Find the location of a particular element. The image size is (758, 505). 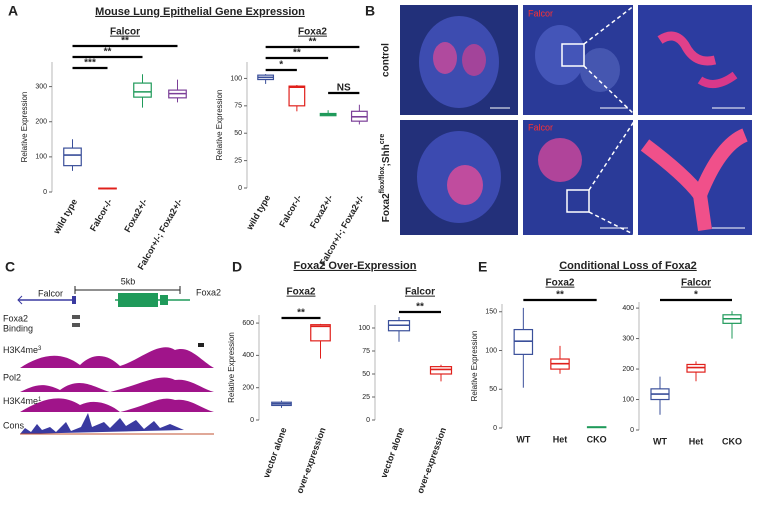

panel-label: A is located at coordinates (13, 11).